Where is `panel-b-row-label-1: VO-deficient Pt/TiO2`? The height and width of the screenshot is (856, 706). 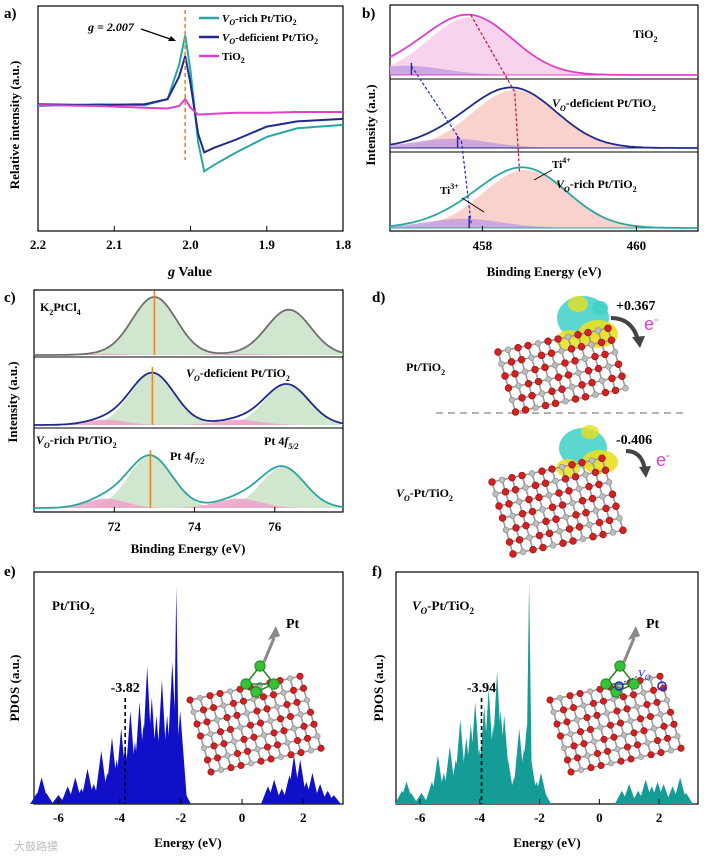
panel-b-row-label-1: VO-deficient Pt/TiO2 is located at coordinates (604, 104).